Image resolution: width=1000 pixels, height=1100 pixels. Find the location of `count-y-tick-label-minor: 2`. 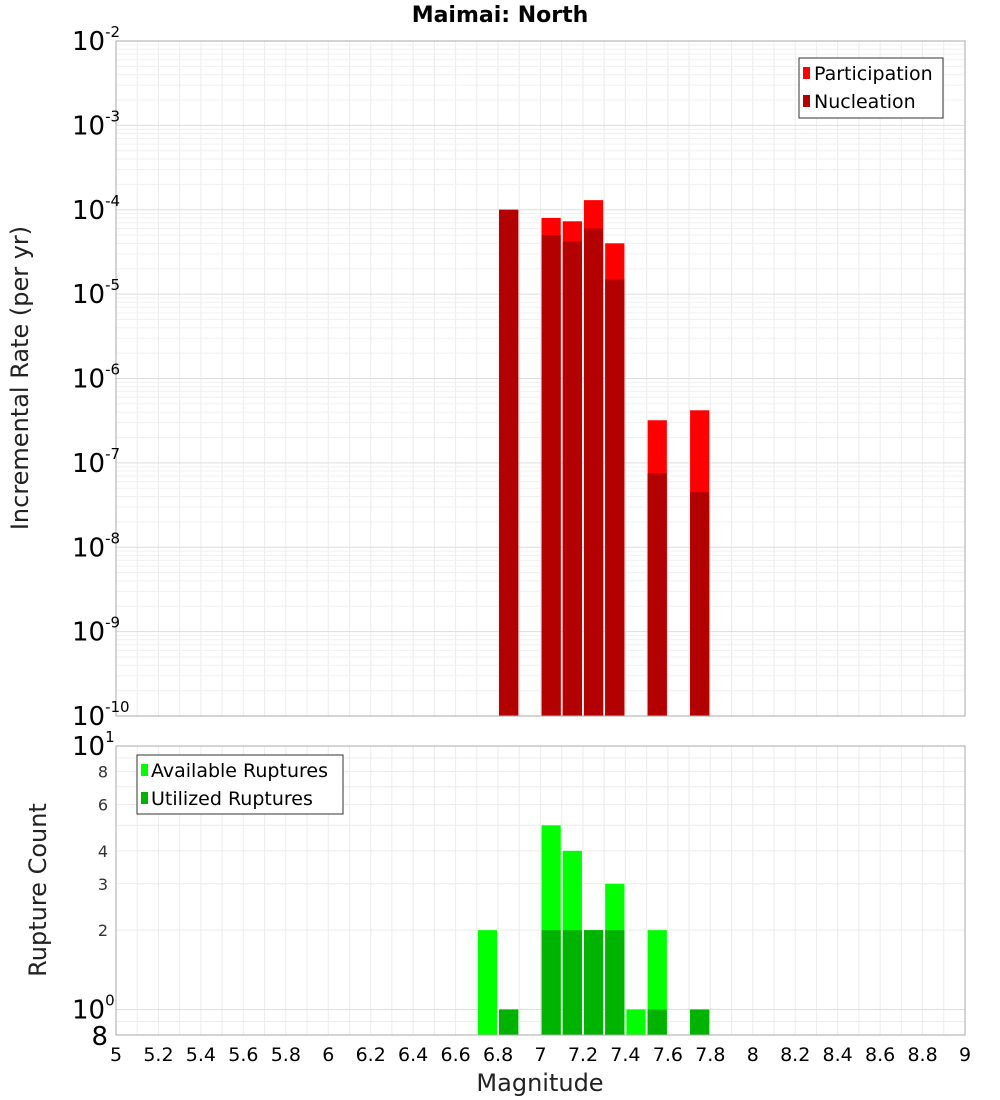

count-y-tick-label-minor: 2 is located at coordinates (103, 930).